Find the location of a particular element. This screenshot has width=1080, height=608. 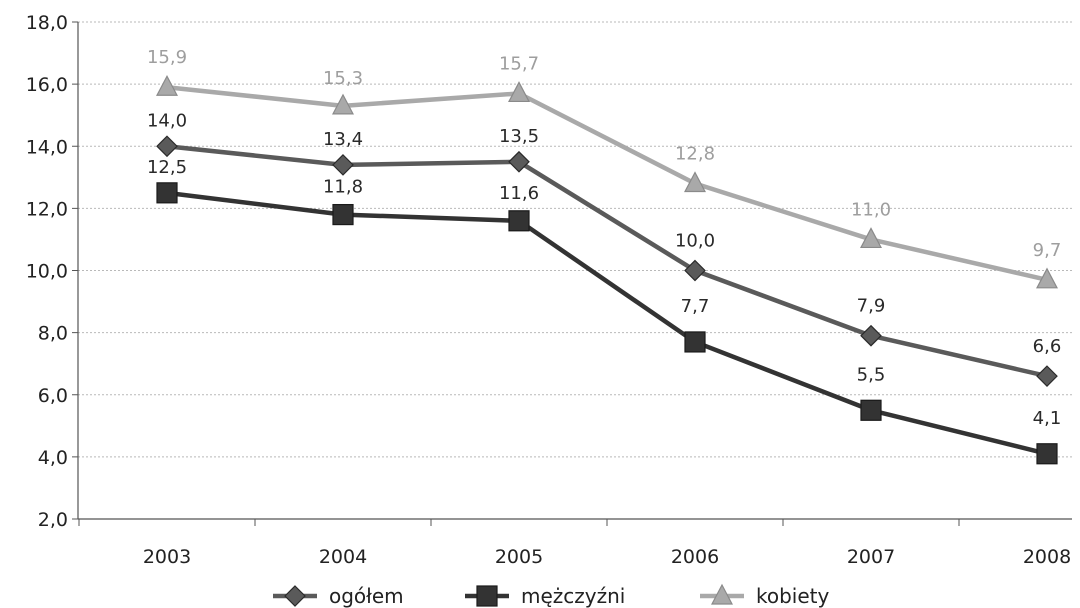

y-tick-label: 18,0 is located at coordinates (47, 23).